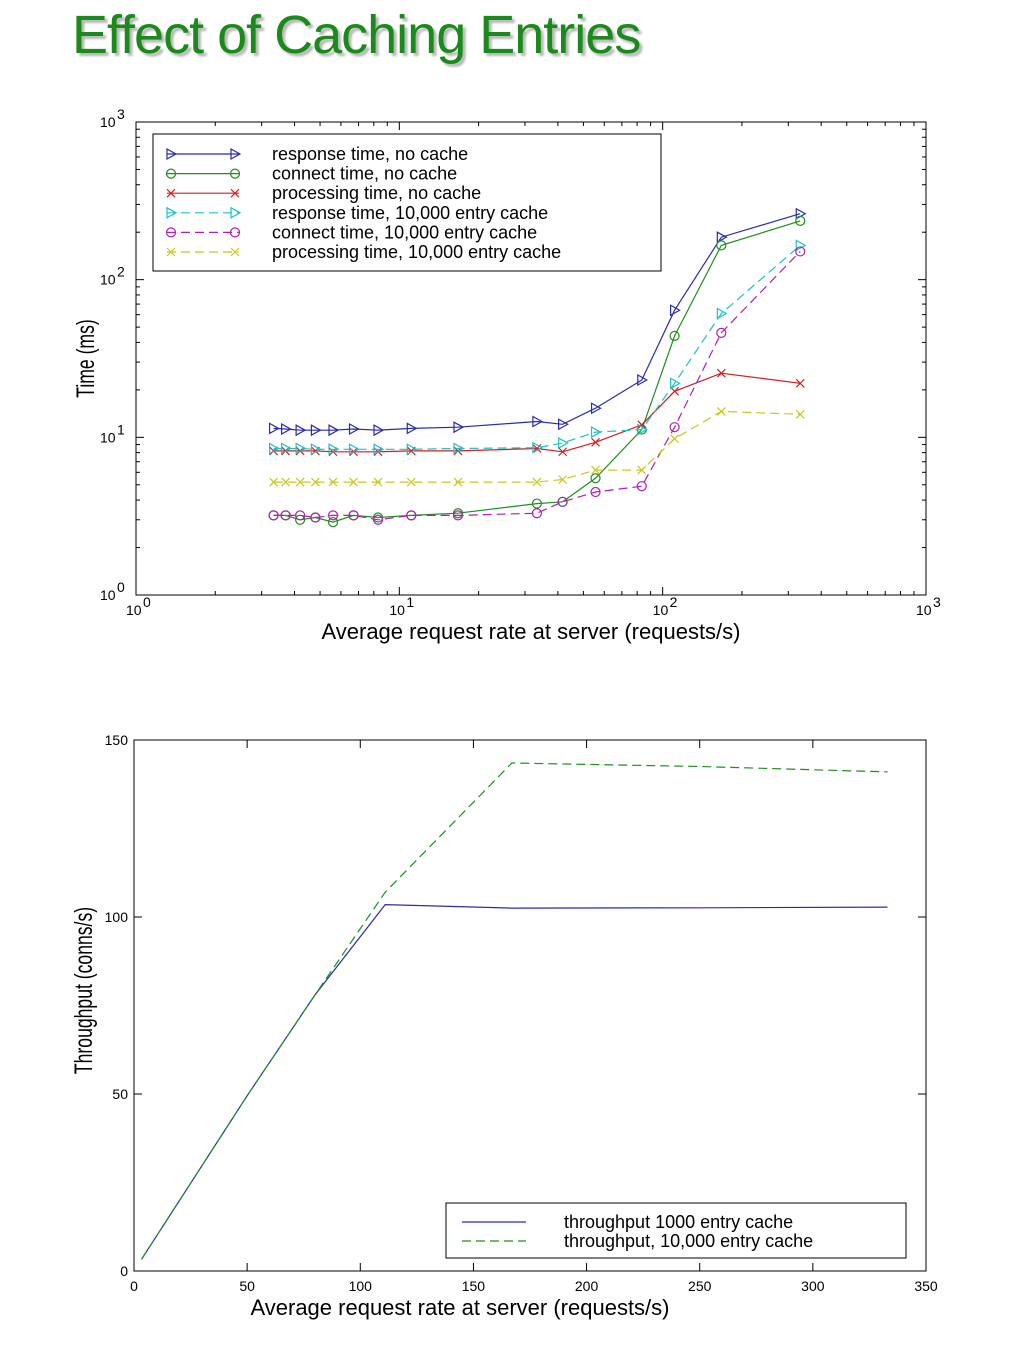 This screenshot has width=1024, height=1365. I want to click on x-tick-label: 150, so click(474, 1286).